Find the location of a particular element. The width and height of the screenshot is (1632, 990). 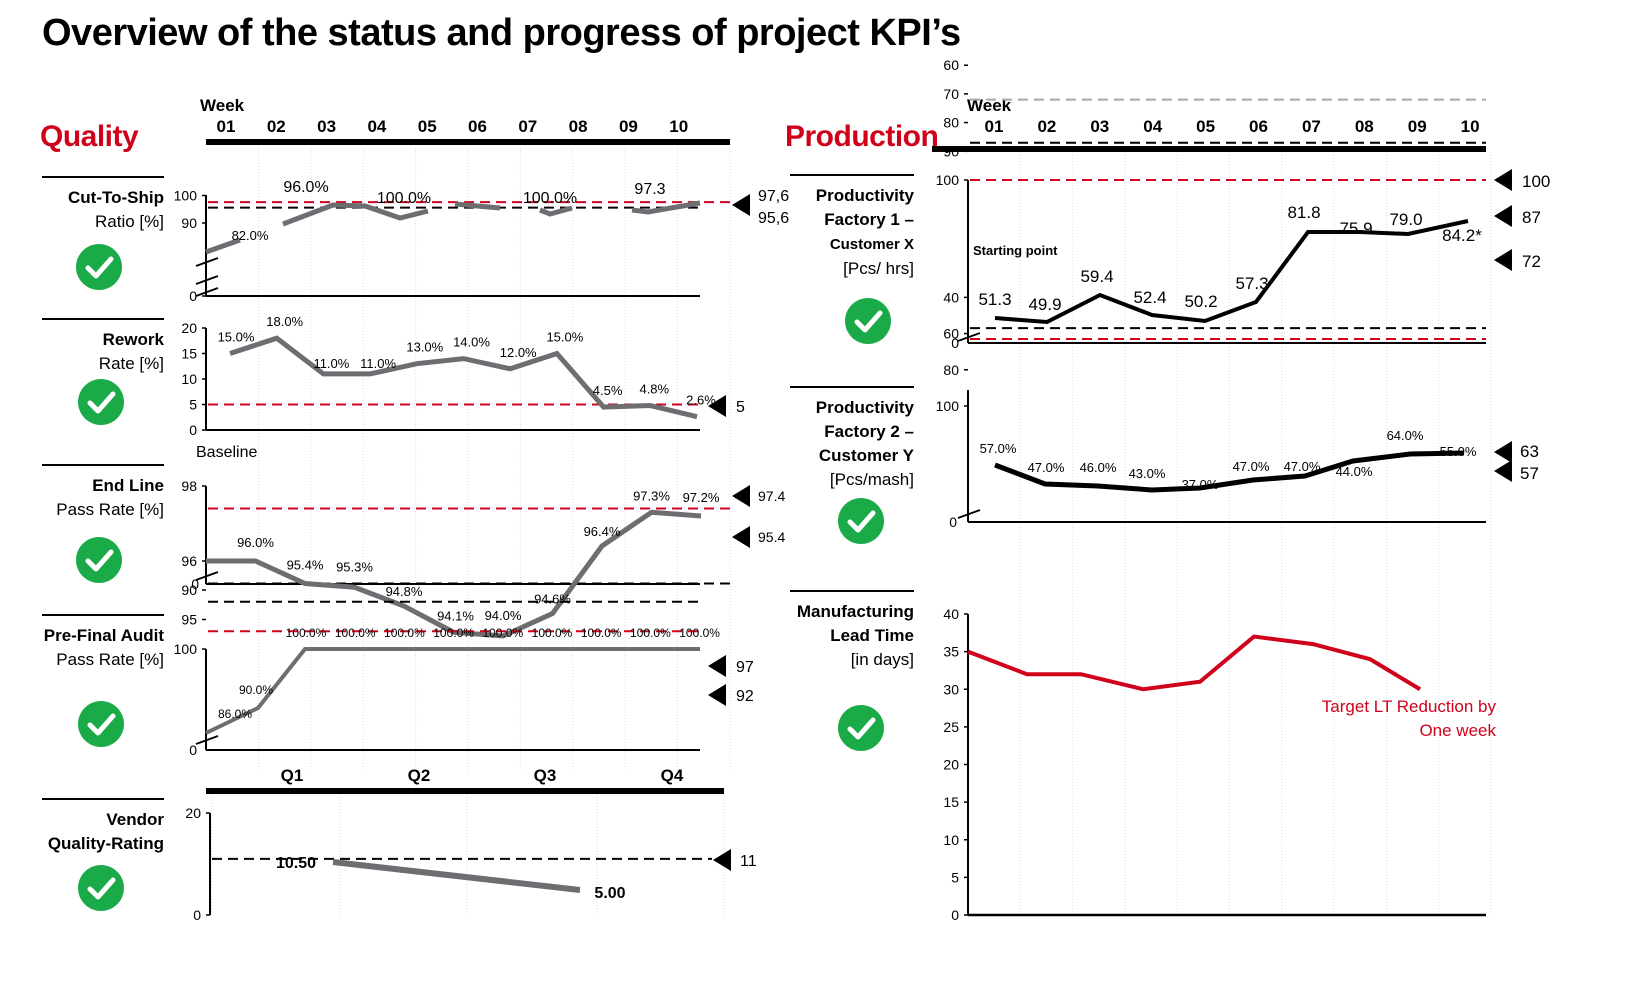

lead-time-series is located at coordinates (1194, 663).